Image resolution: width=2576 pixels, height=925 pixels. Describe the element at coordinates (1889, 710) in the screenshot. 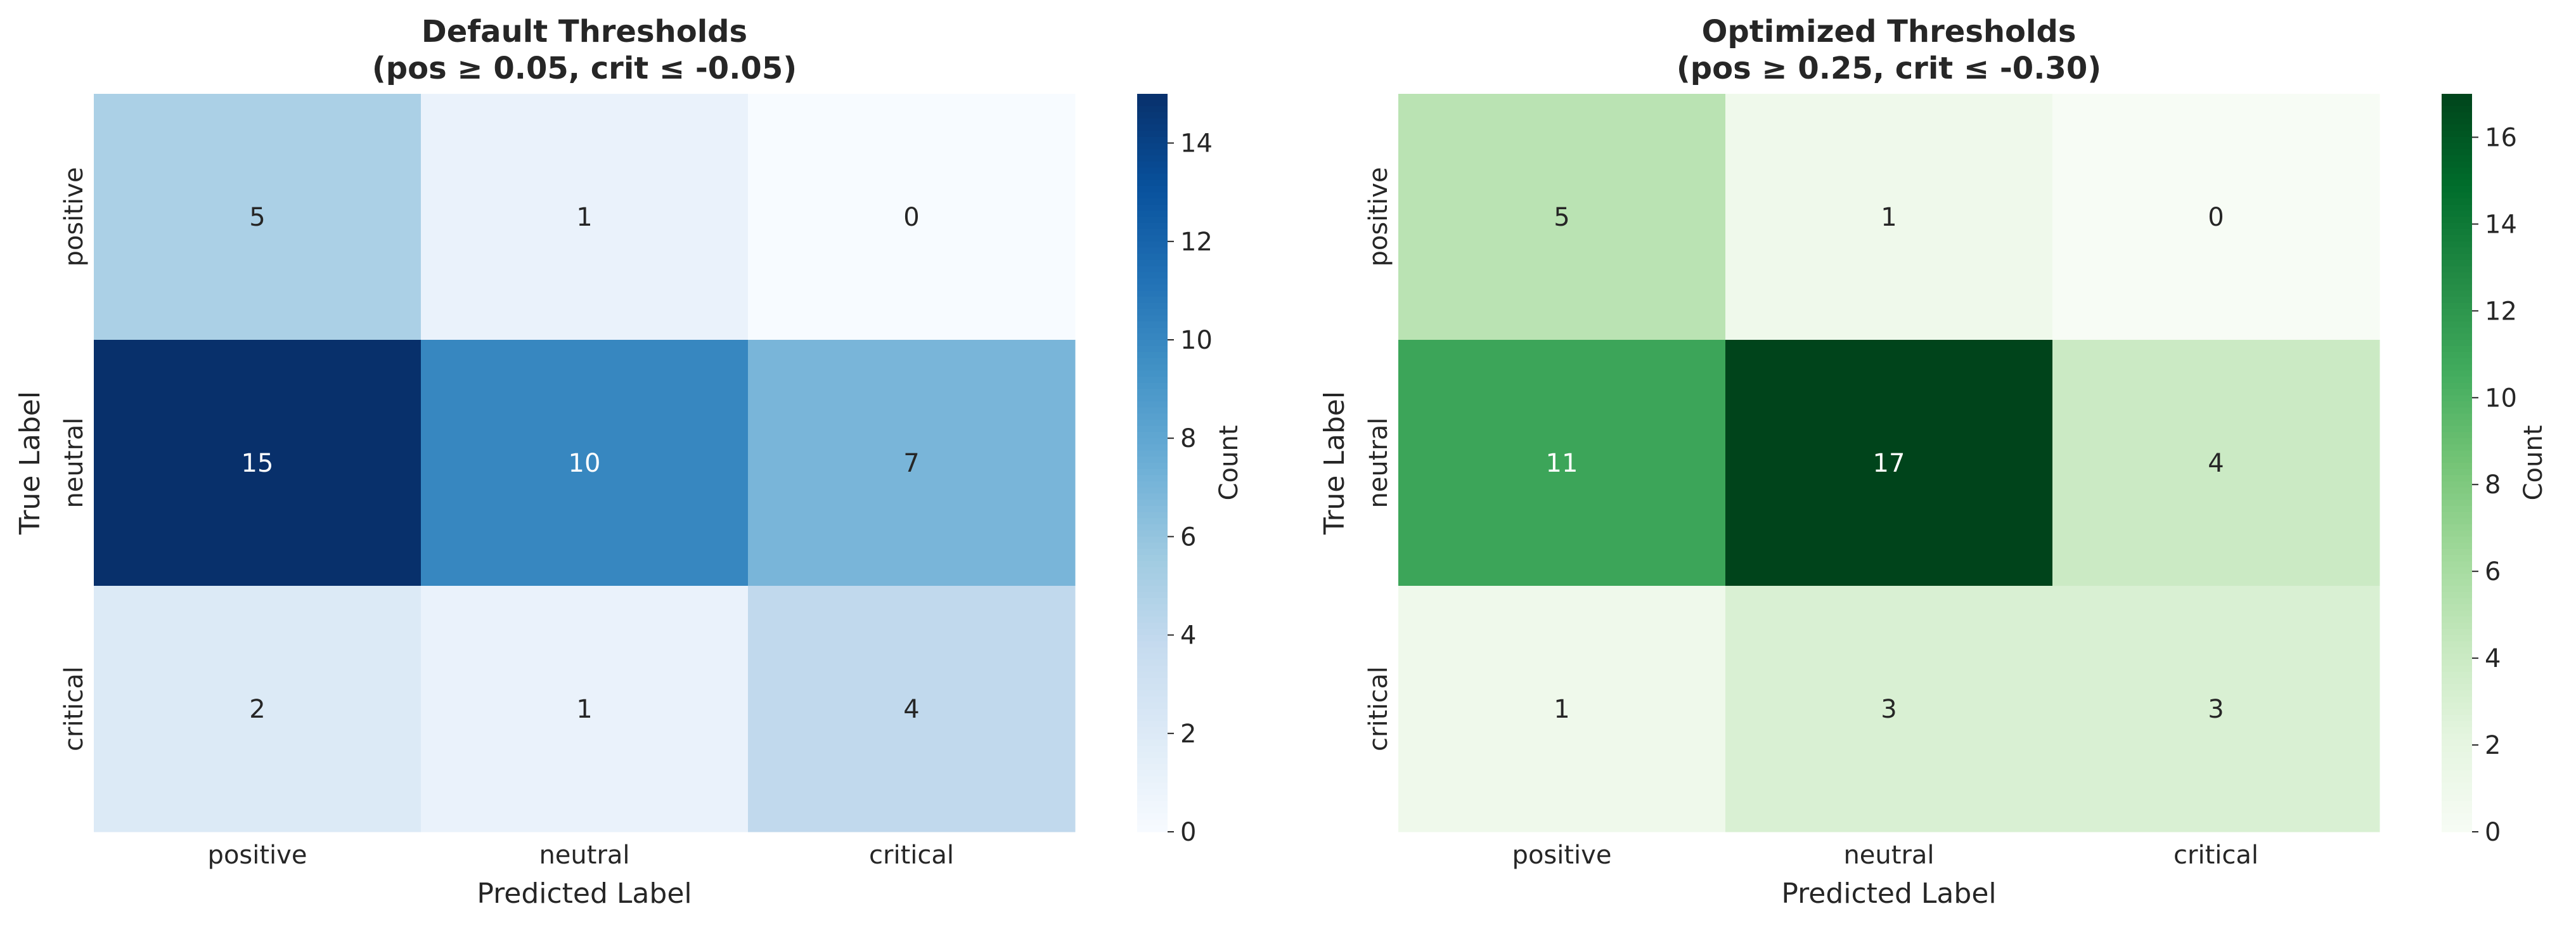

I see `cell-value-label: 3` at that location.